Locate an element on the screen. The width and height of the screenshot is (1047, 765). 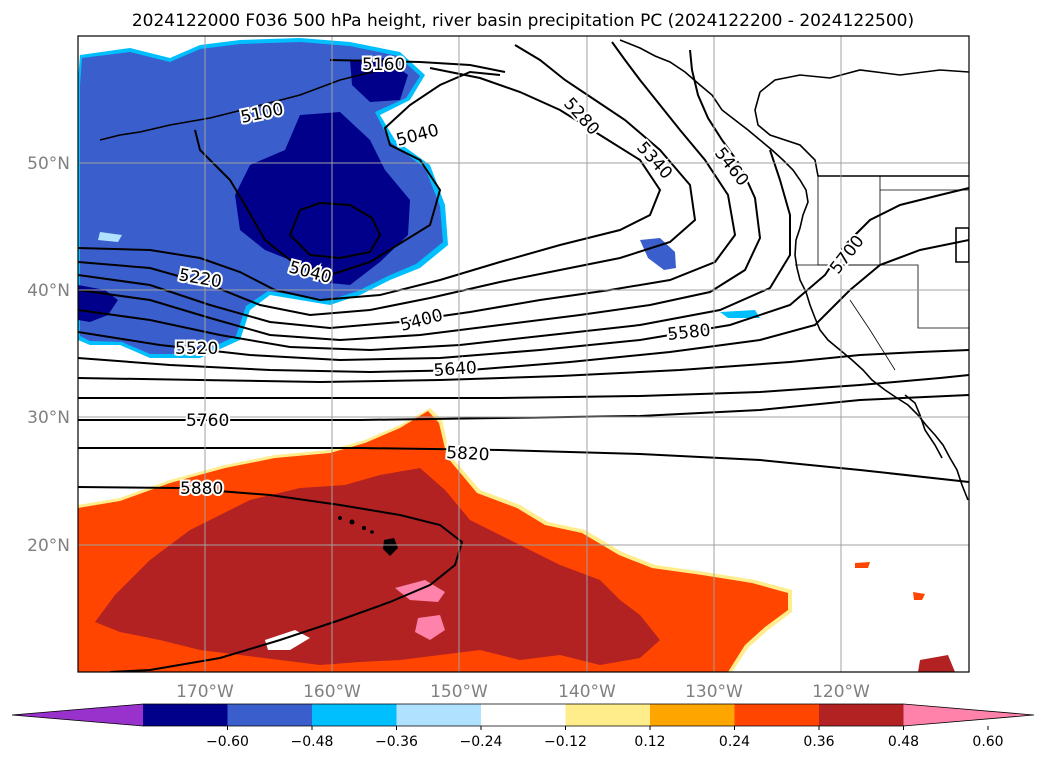
lat-label: 20°N is located at coordinates (48, 546).